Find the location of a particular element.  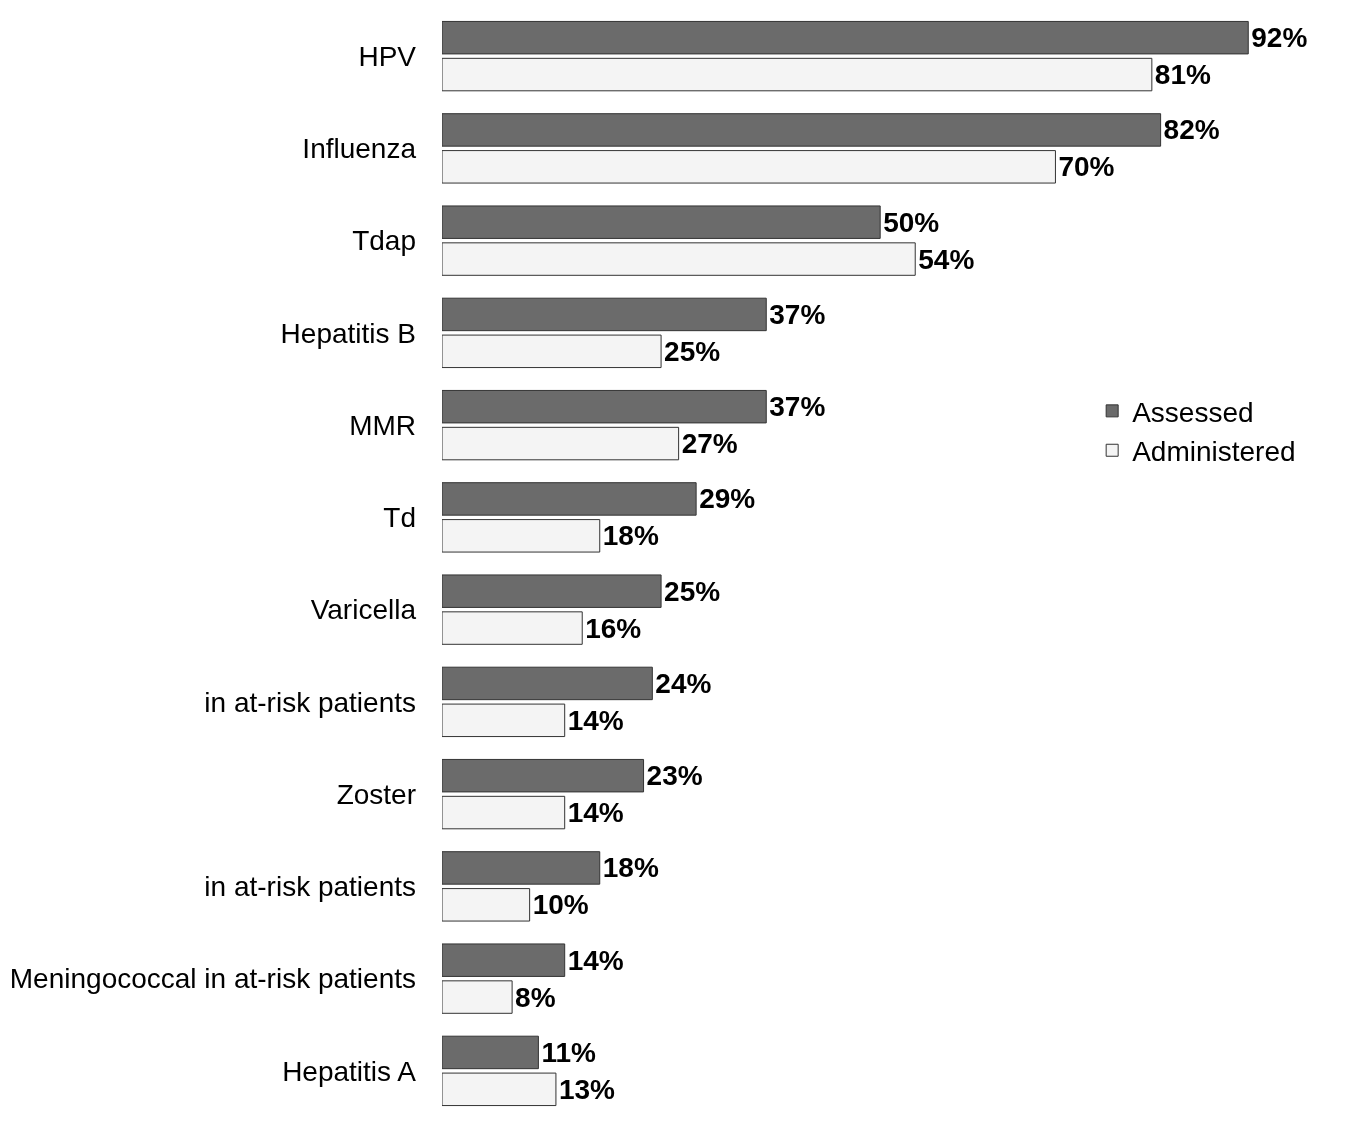

data-label: 23% is located at coordinates (674, 776).